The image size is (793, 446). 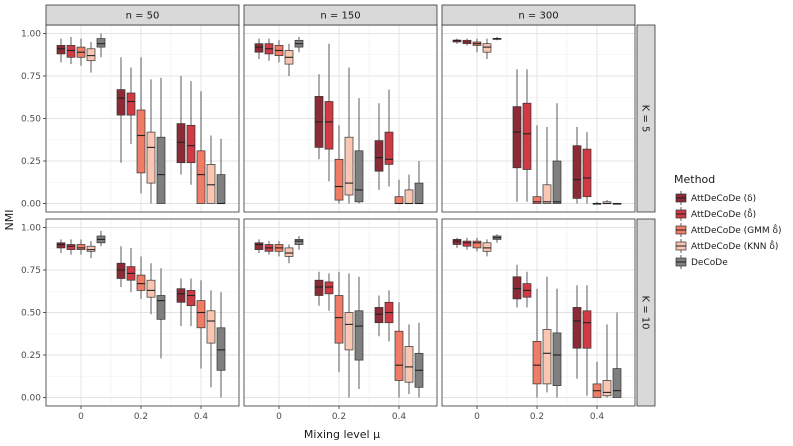 I want to click on facet-panel-r0-c2, so click(x=538, y=118).